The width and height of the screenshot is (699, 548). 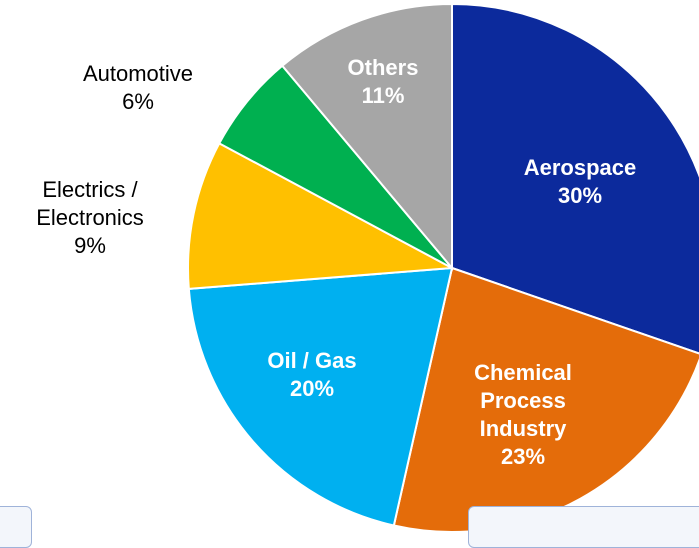 I want to click on category-label: Electrics / Electronics, so click(x=90, y=203).